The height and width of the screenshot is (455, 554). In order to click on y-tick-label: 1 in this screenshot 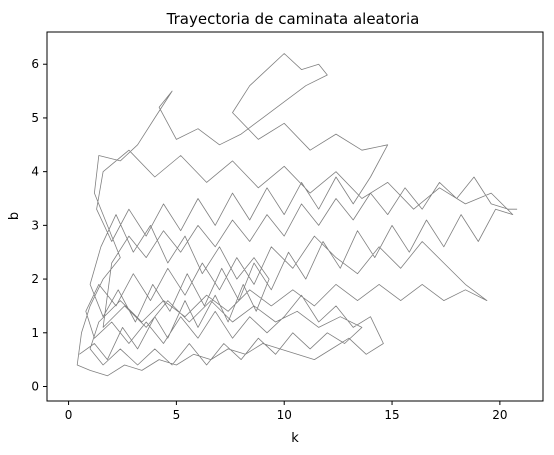, I will do `click(35, 333)`.